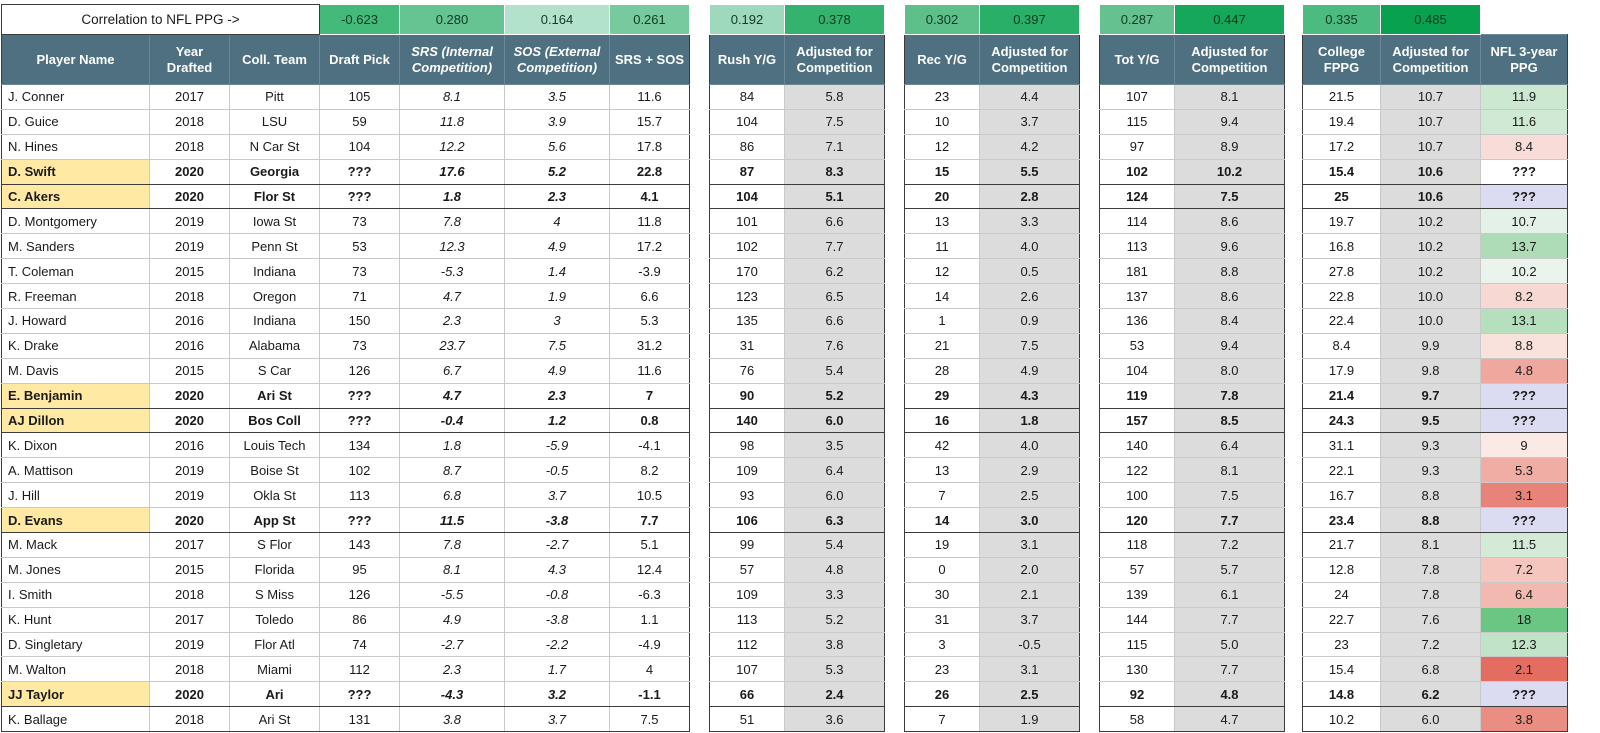 This screenshot has width=1600, height=733. Describe the element at coordinates (747, 246) in the screenshot. I see `cell-rush: 102` at that location.